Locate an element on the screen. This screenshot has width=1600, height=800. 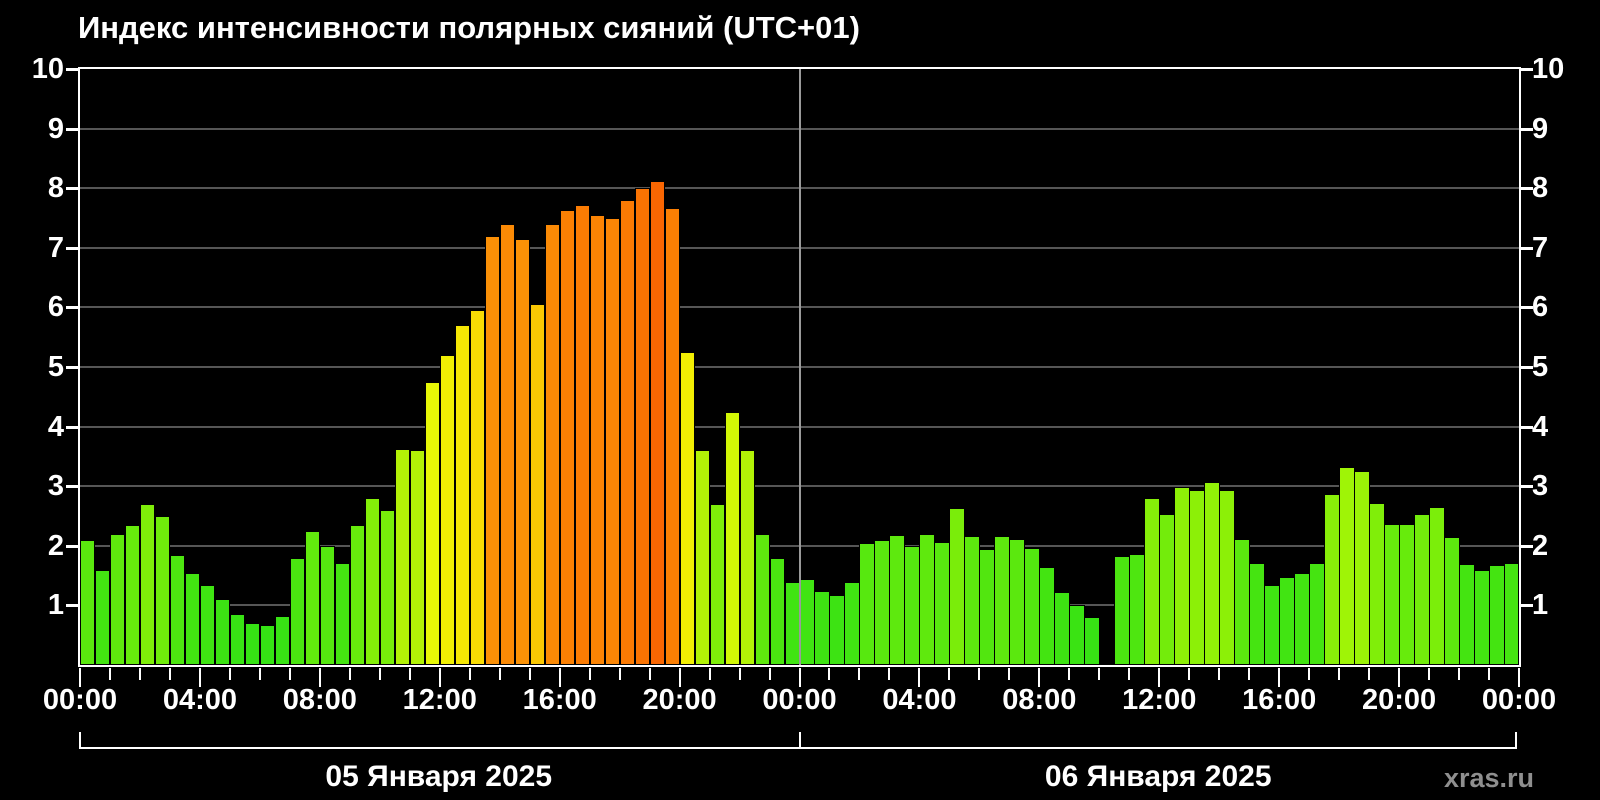
y-axis-label-left: 4 is located at coordinates (55, 426).